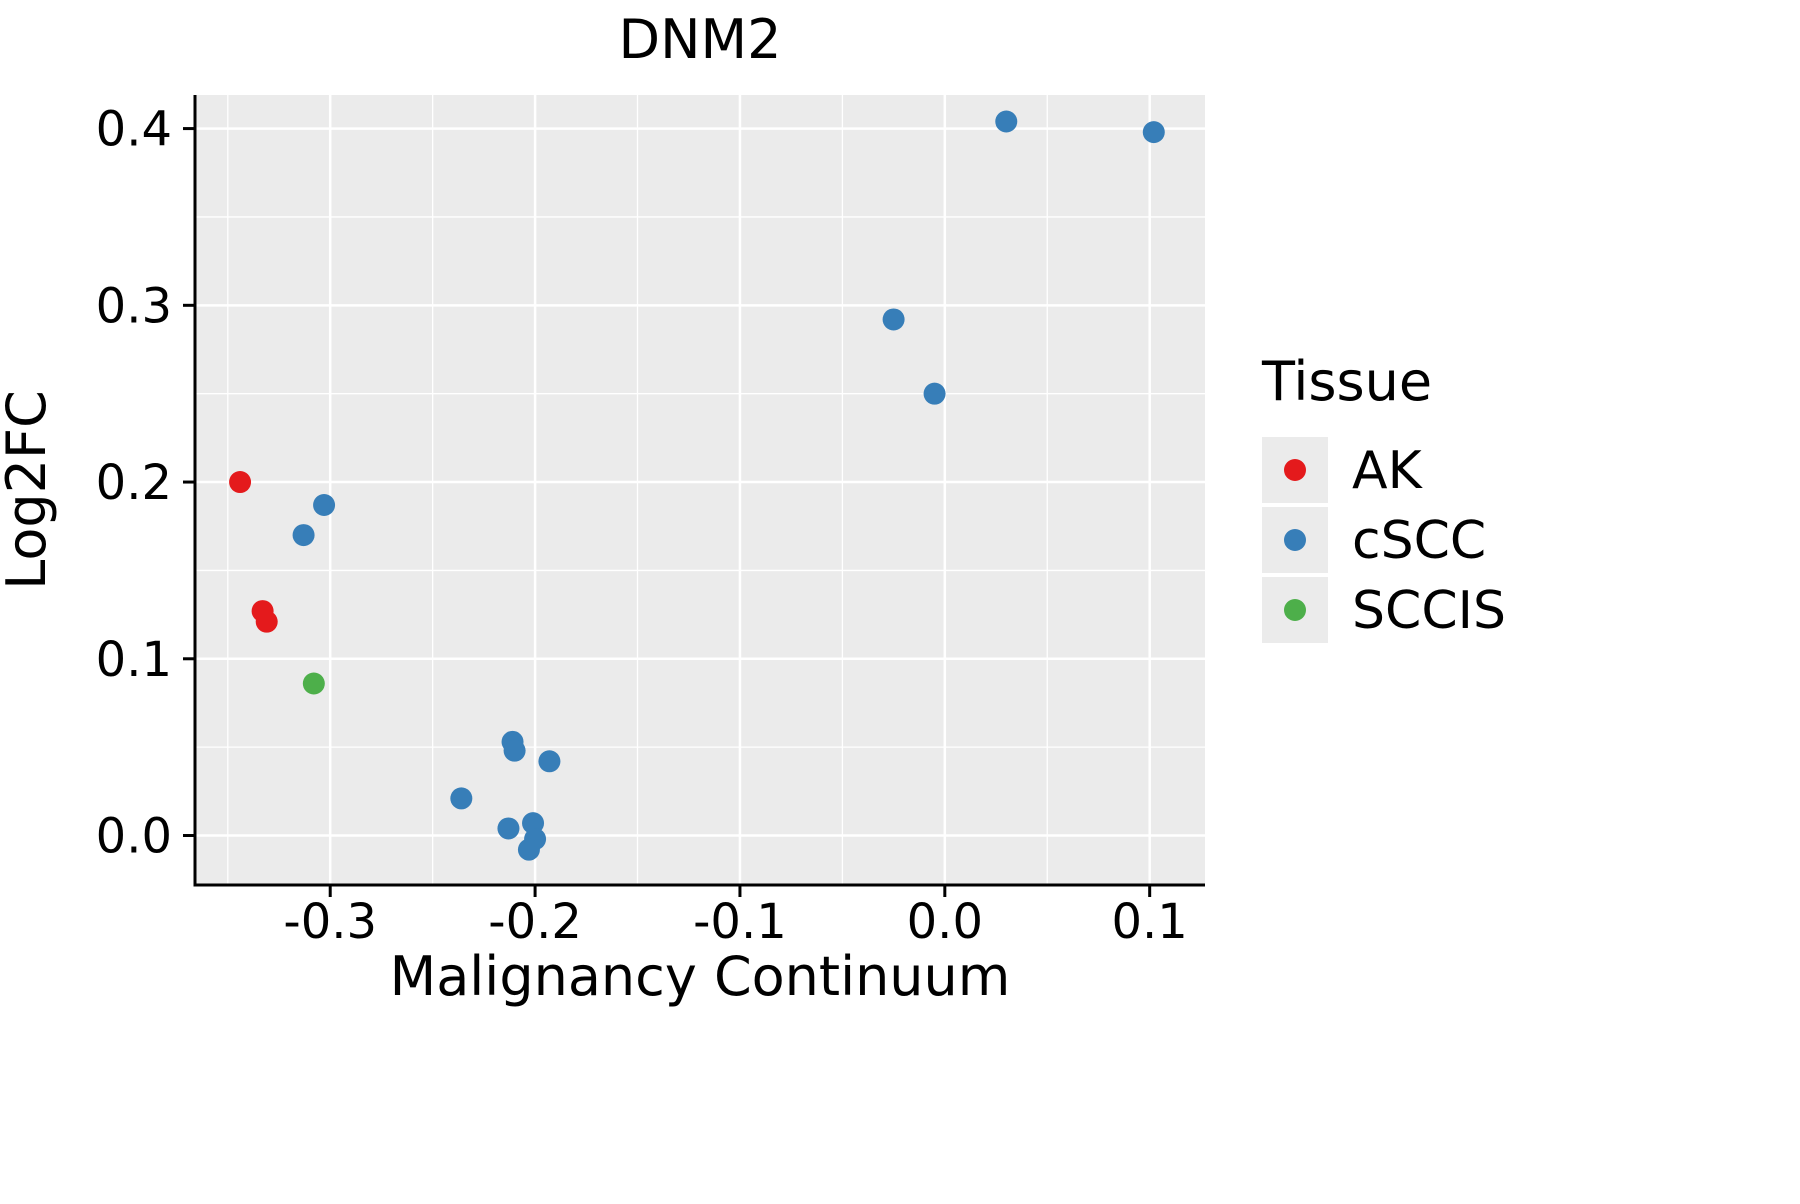  What do you see at coordinates (700, 39) in the screenshot?
I see `chart-title: DNM2` at bounding box center [700, 39].